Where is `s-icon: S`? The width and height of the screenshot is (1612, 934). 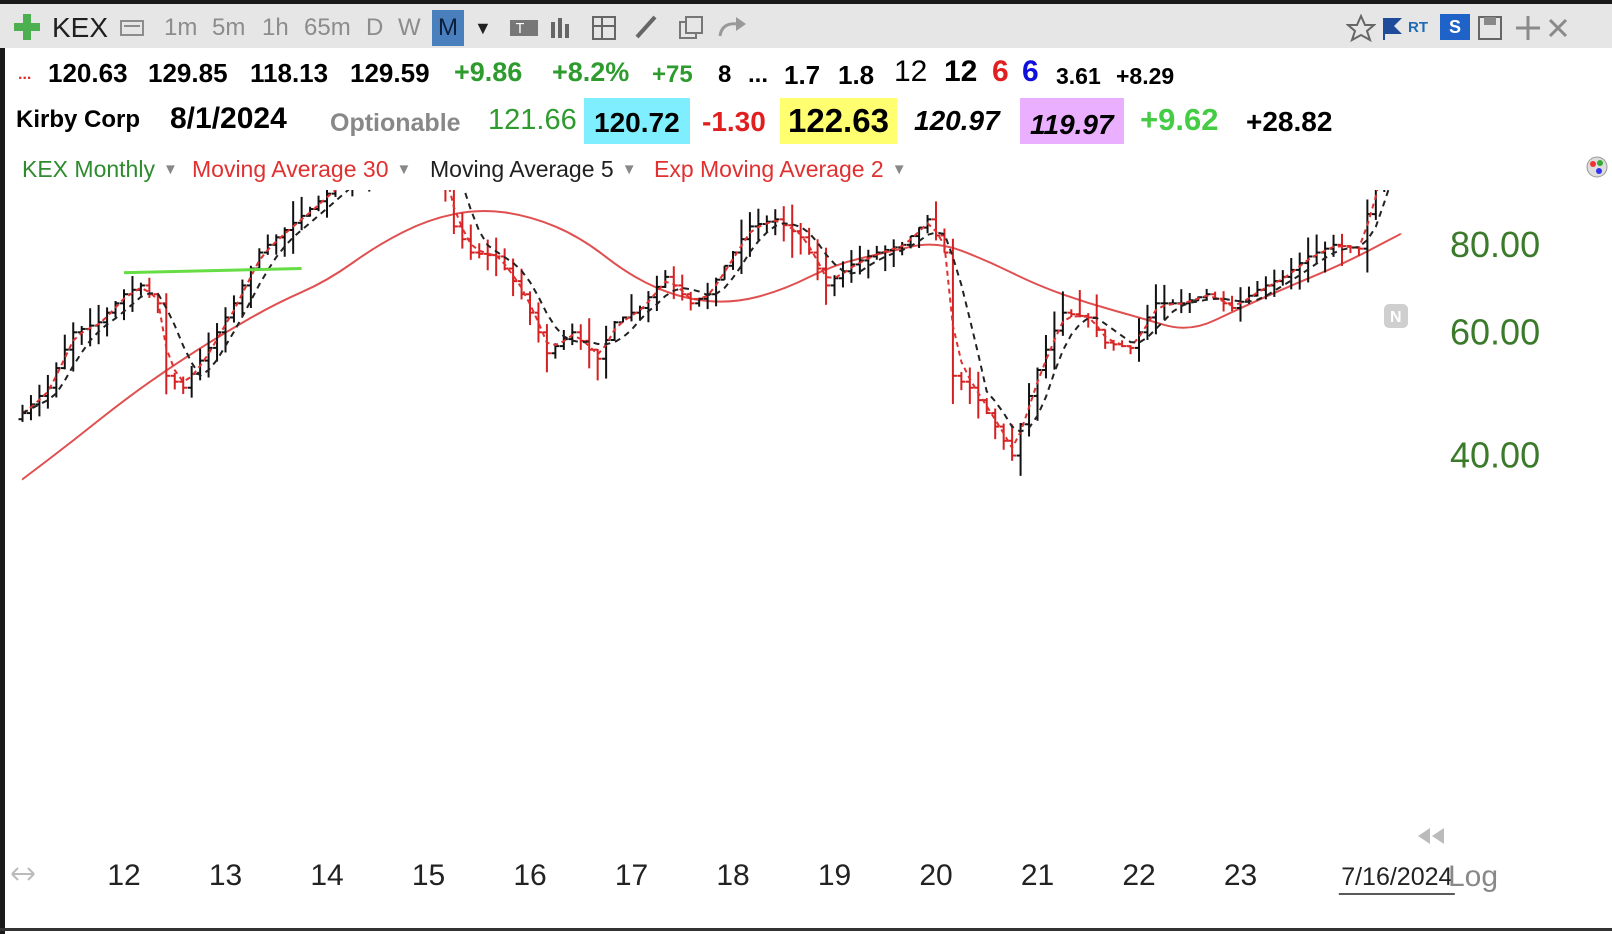 s-icon: S is located at coordinates (1455, 27).